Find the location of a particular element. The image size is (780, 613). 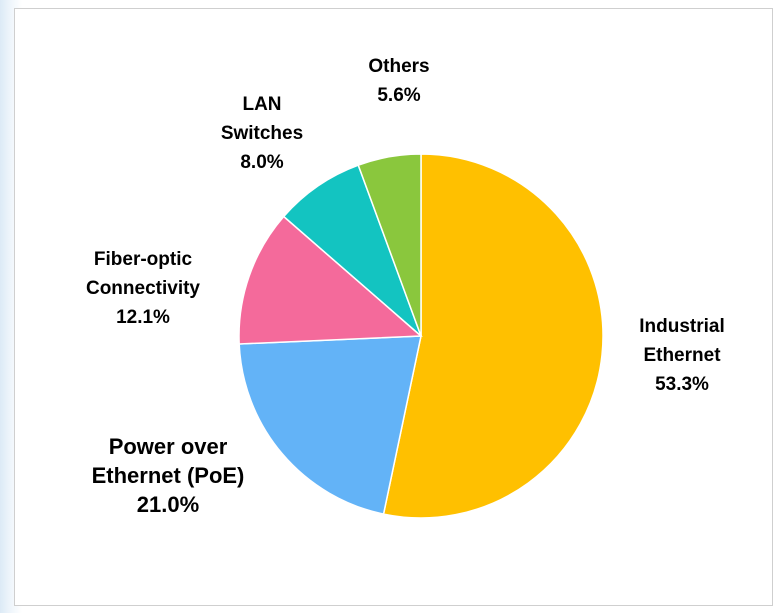

slice-label: Fiber-optic Connectivity 12.1% is located at coordinates (143, 288).